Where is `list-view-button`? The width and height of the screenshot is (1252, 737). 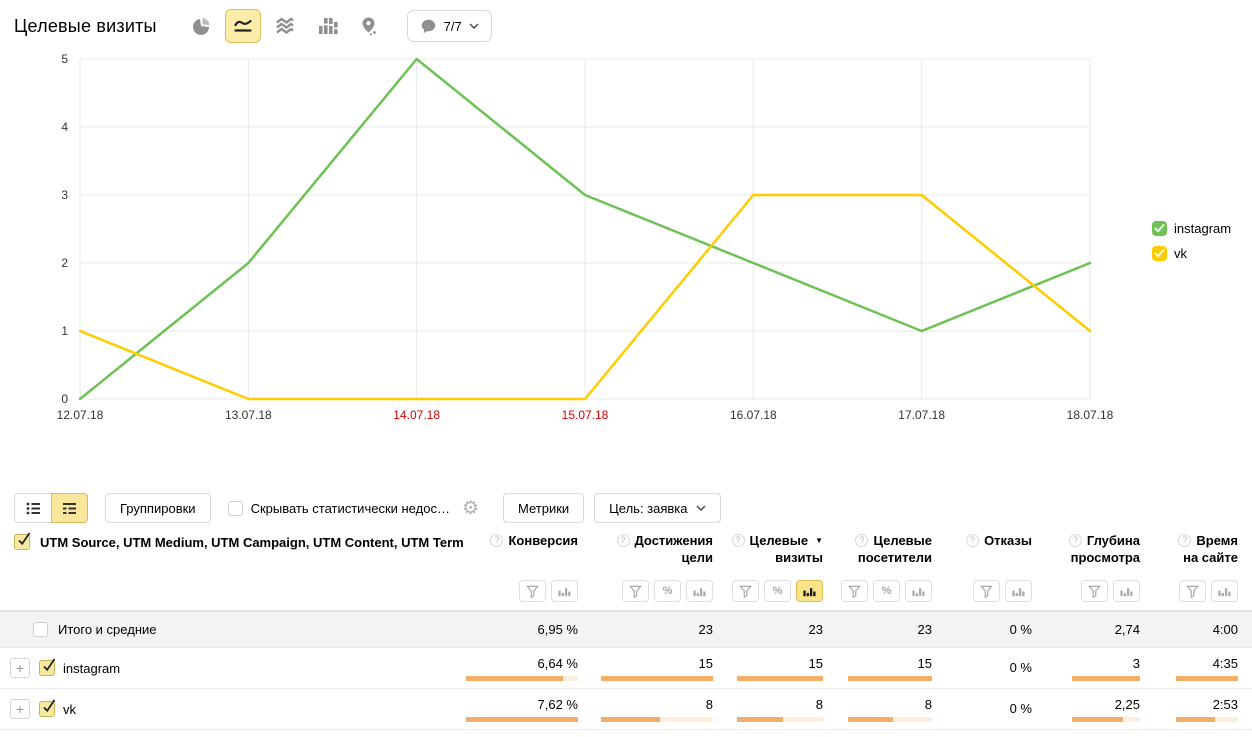
list-view-button is located at coordinates (32, 508).